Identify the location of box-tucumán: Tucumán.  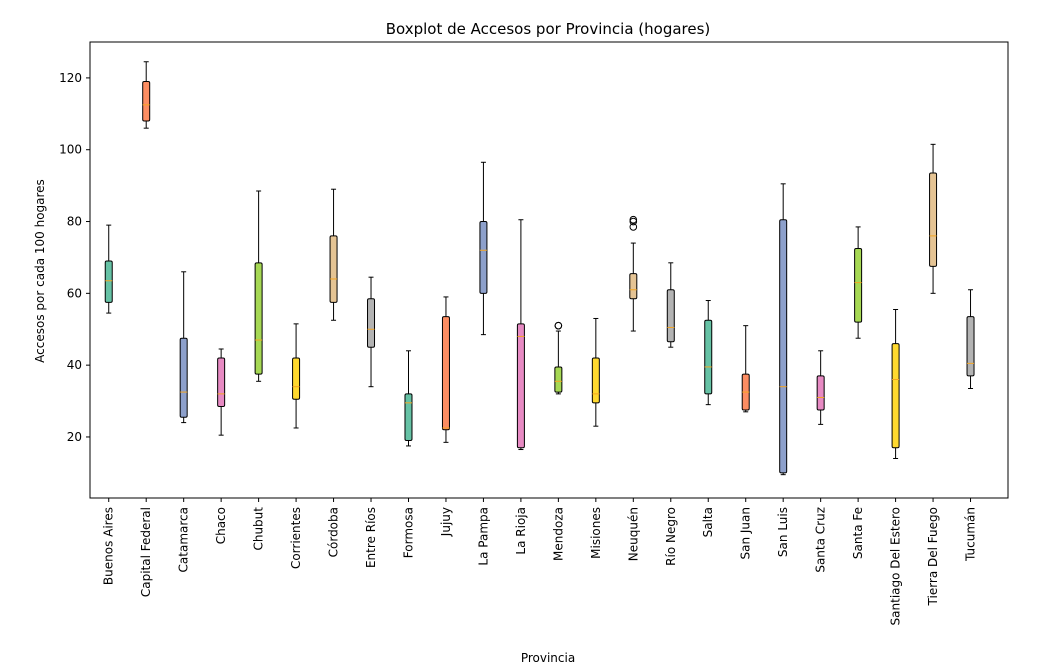
(971, 425).